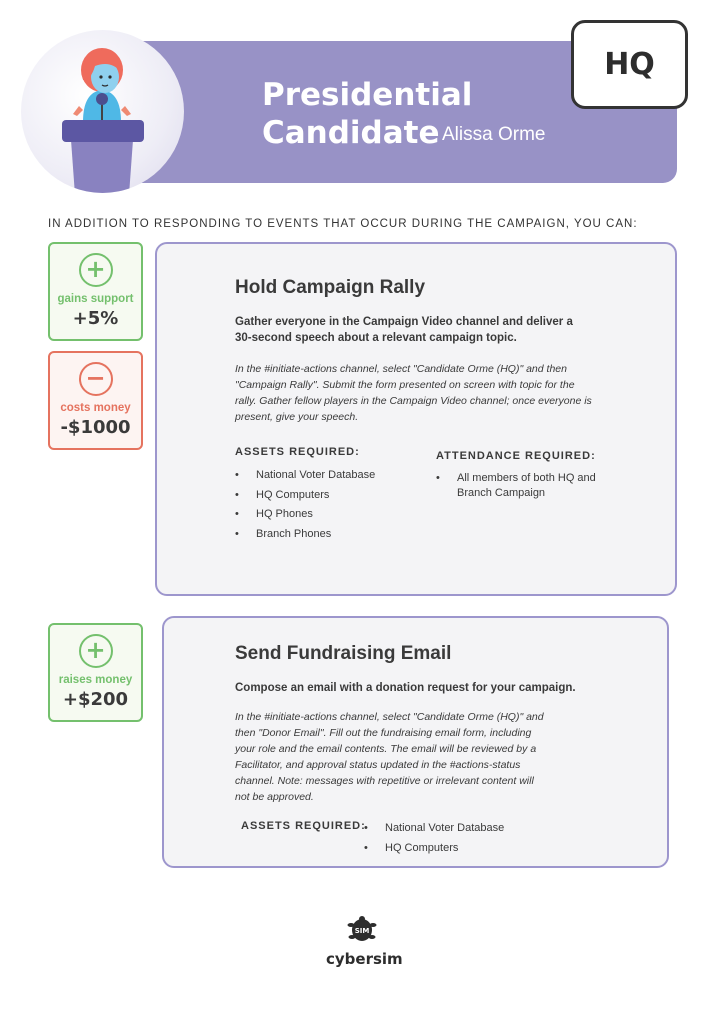 Image resolution: width=724 pixels, height=1024 pixels. What do you see at coordinates (629, 64) in the screenshot?
I see `hq-badge: HQ` at bounding box center [629, 64].